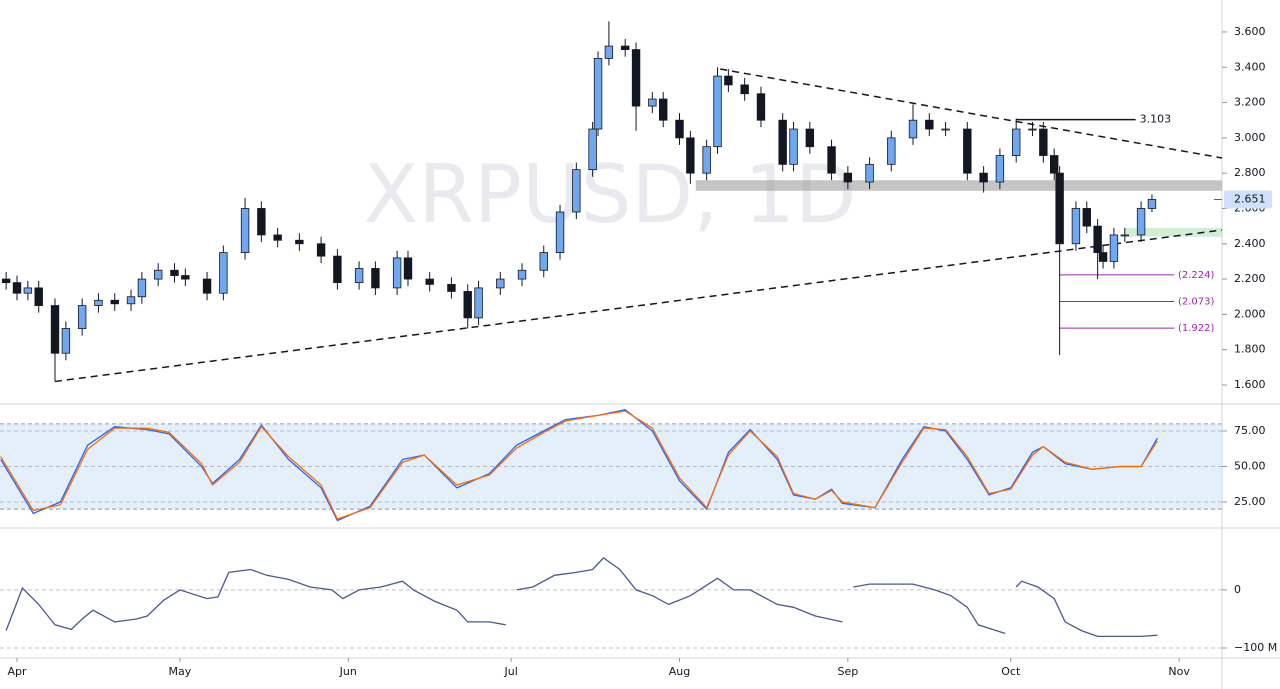 Image resolution: width=1280 pixels, height=689 pixels. Describe the element at coordinates (1011, 671) in the screenshot. I see `x-tick-label: Oct` at that location.